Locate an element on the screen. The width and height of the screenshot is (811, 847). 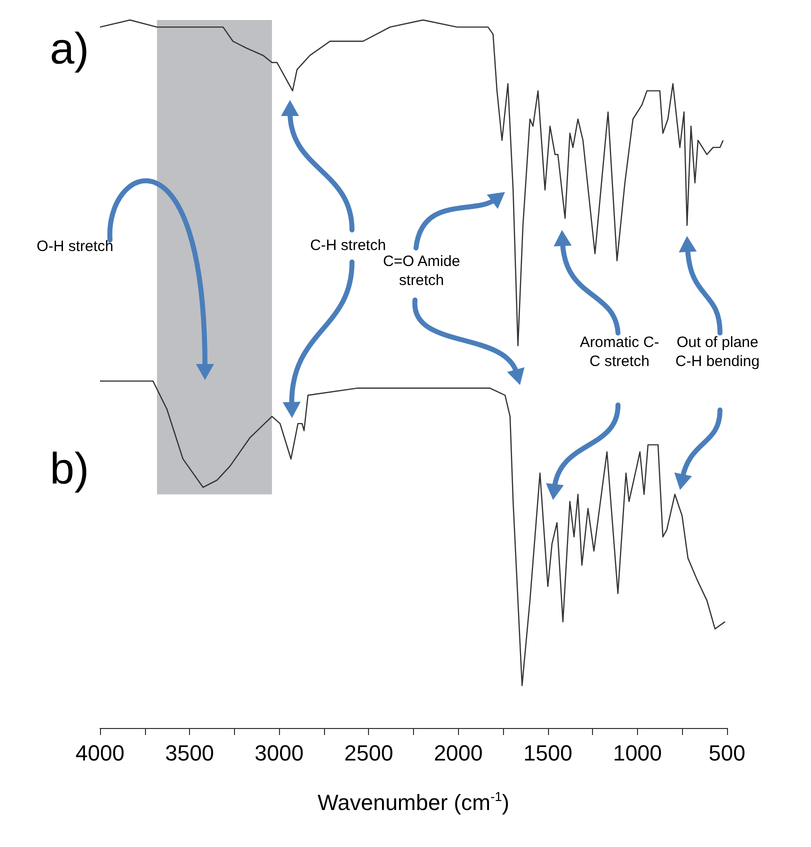
annotation: Aromatic C-C stretch is located at coordinates (619, 352).